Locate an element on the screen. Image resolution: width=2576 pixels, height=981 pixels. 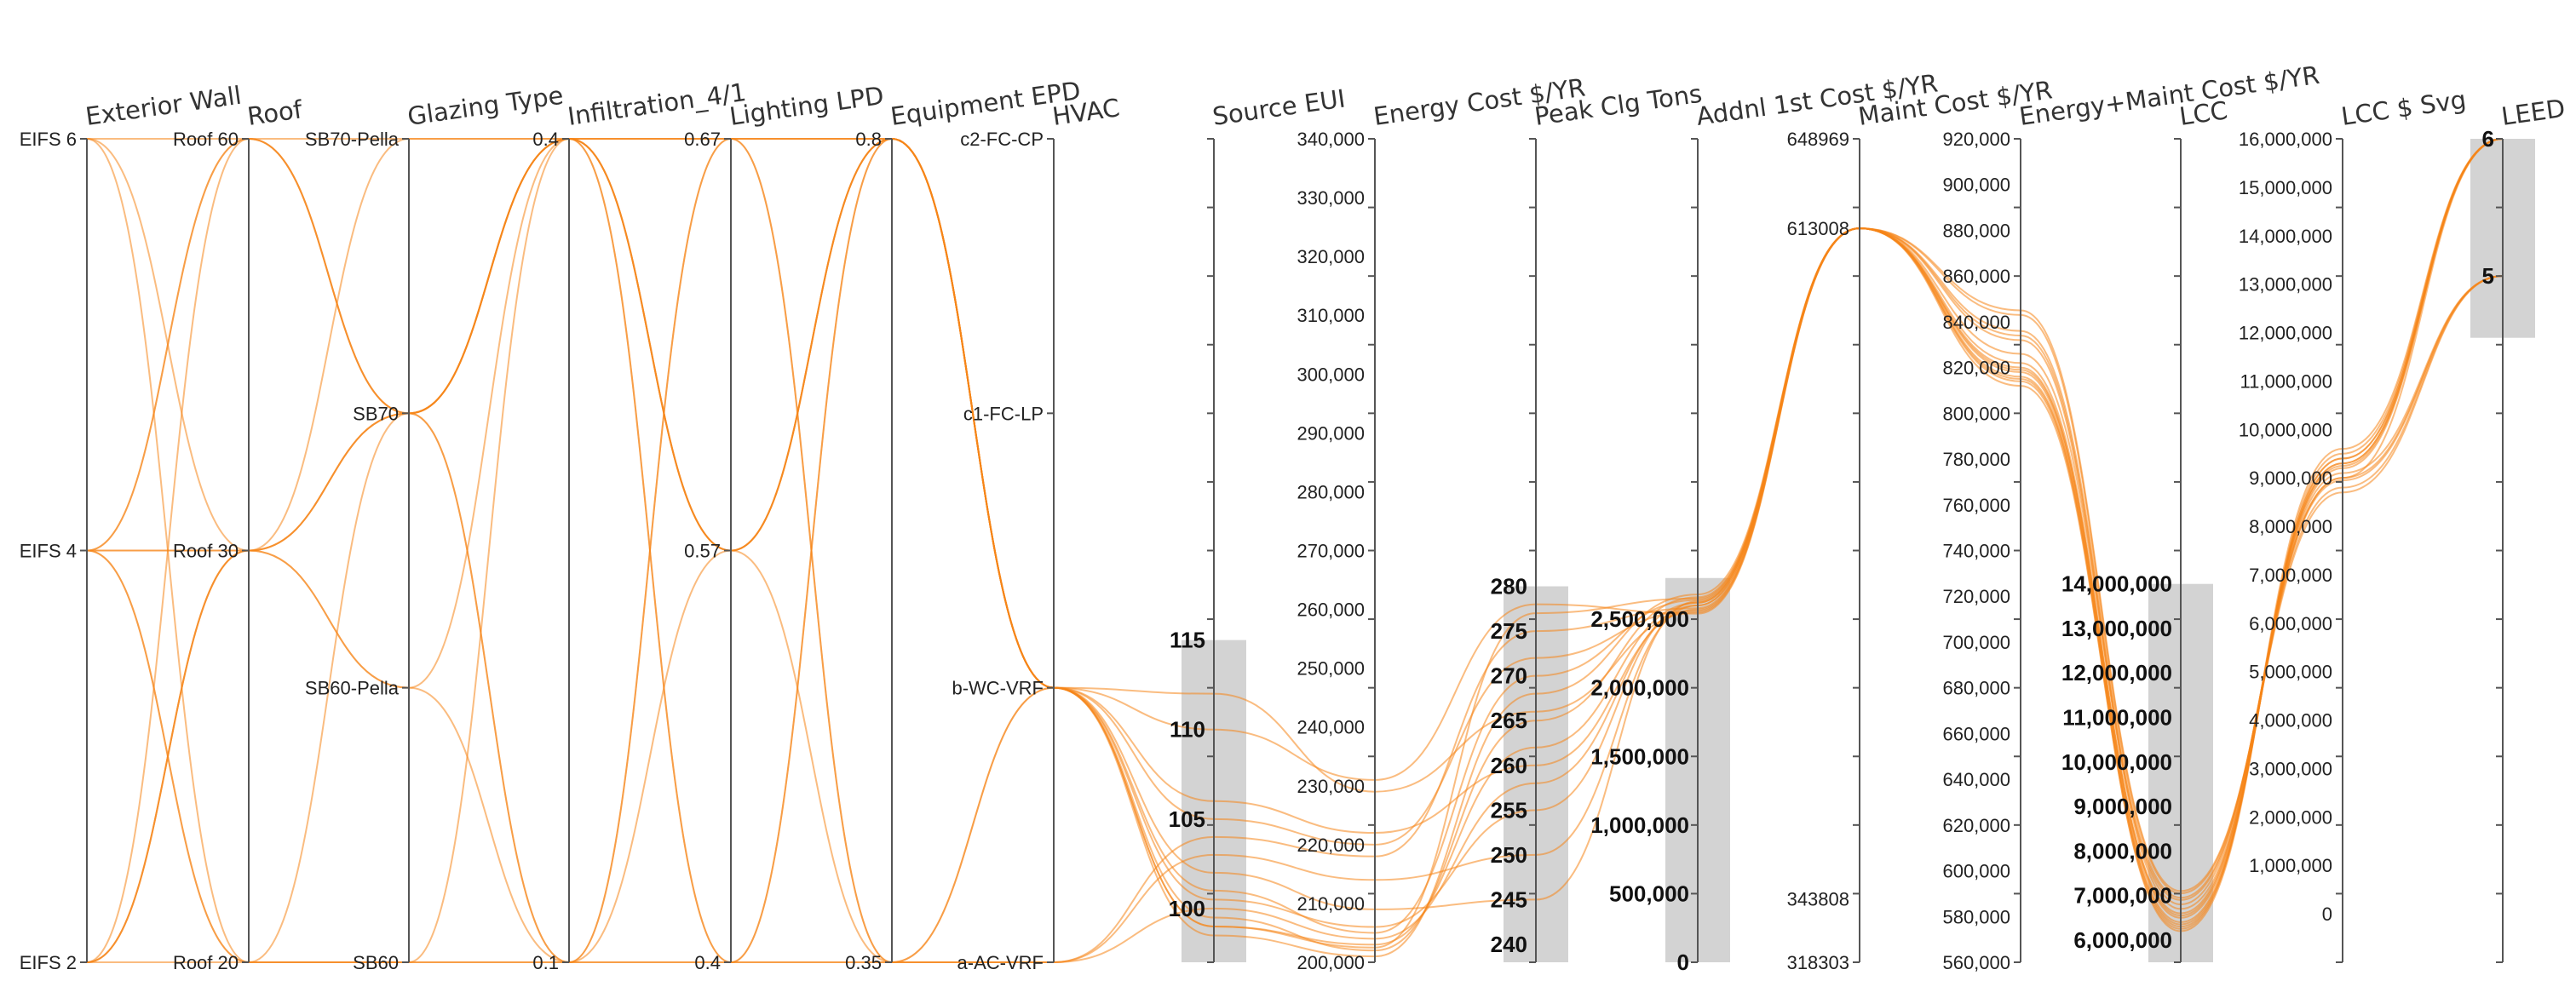
tick-label: 860,000 is located at coordinates (1976, 276).